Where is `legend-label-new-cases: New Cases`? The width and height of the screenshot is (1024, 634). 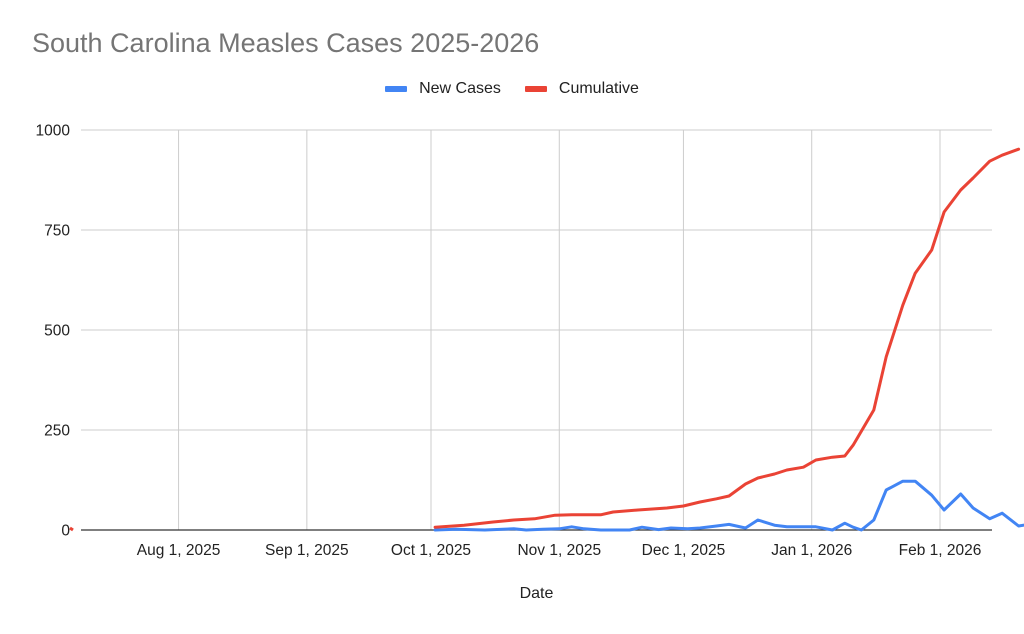 legend-label-new-cases: New Cases is located at coordinates (460, 88).